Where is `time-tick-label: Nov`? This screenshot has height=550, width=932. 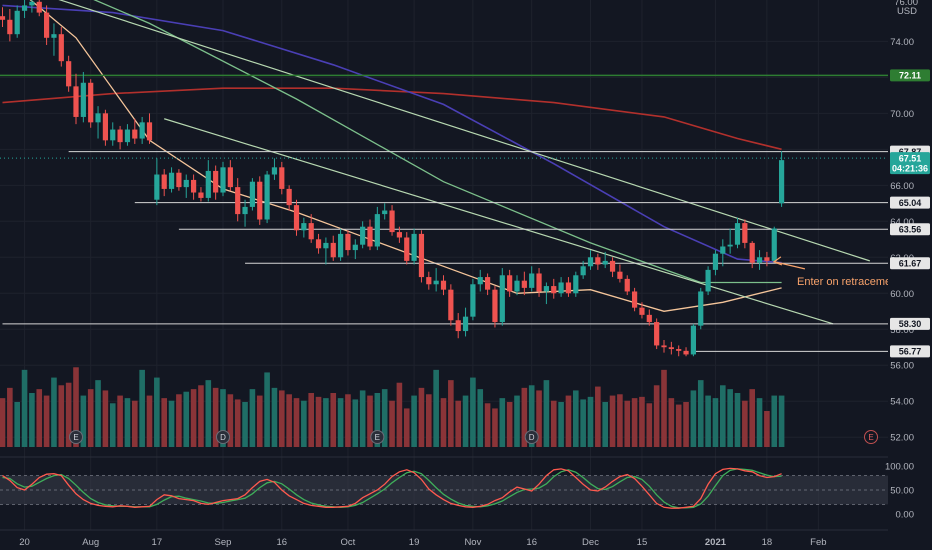
time-tick-label: Nov is located at coordinates (472, 542).